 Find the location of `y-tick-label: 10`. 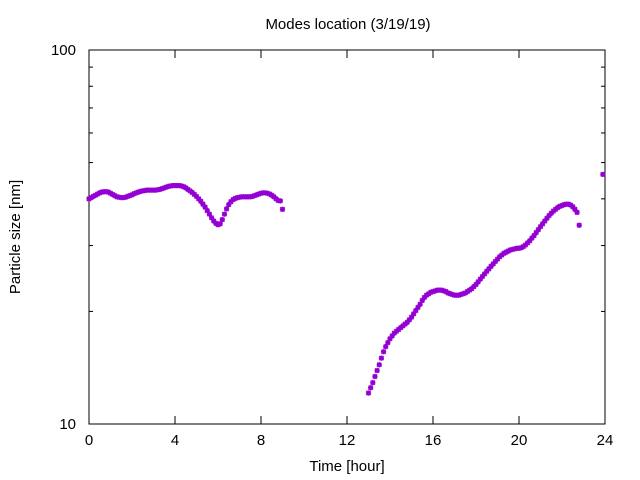

y-tick-label: 10 is located at coordinates (67, 424).